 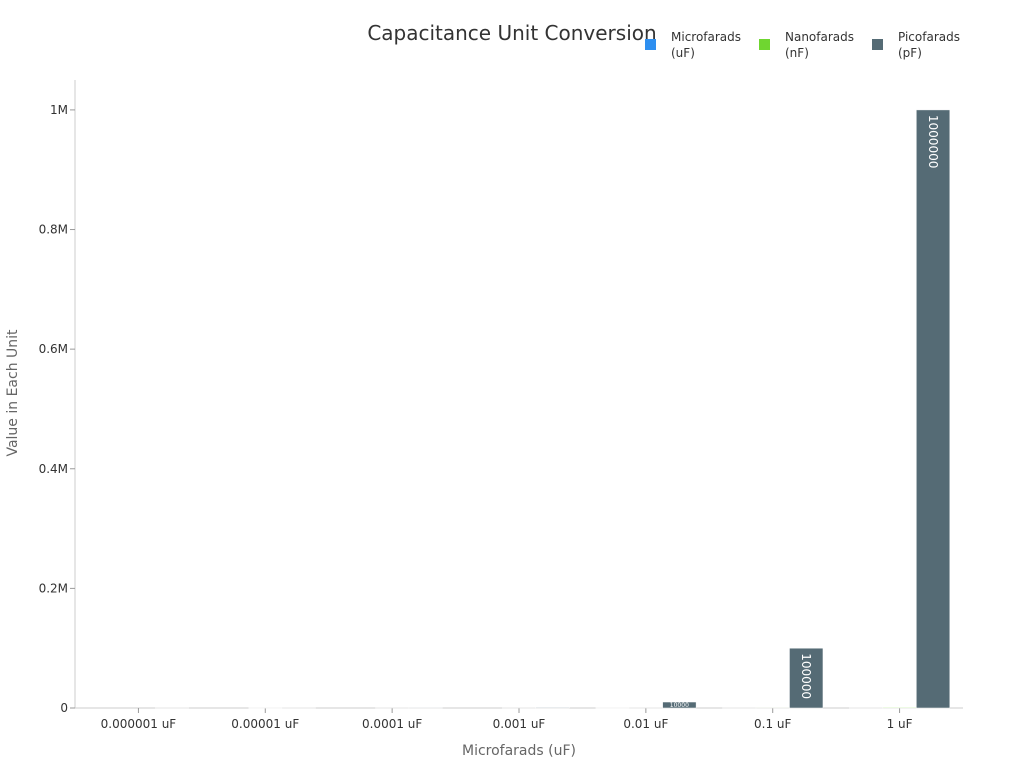 I want to click on x-tick-label: 0.0001 uF, so click(x=392, y=724).